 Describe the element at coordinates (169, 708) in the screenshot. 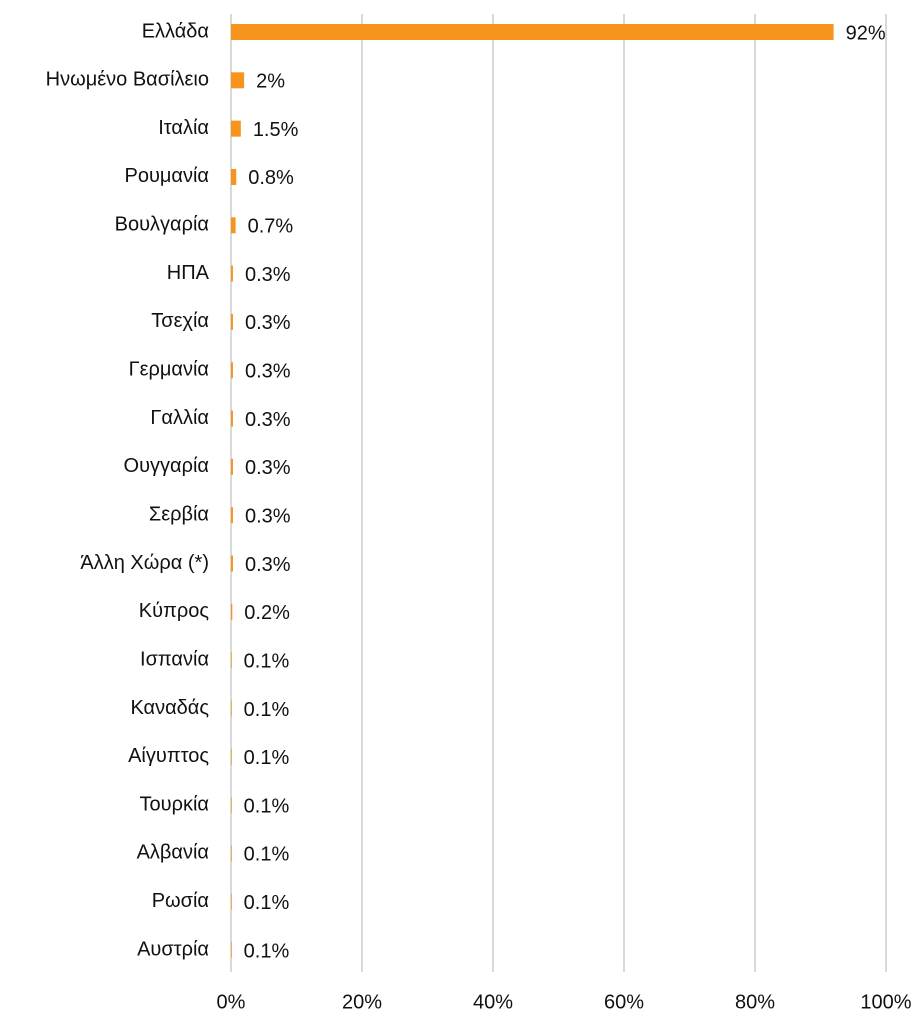

I see `category-label: Καναδάς` at that location.